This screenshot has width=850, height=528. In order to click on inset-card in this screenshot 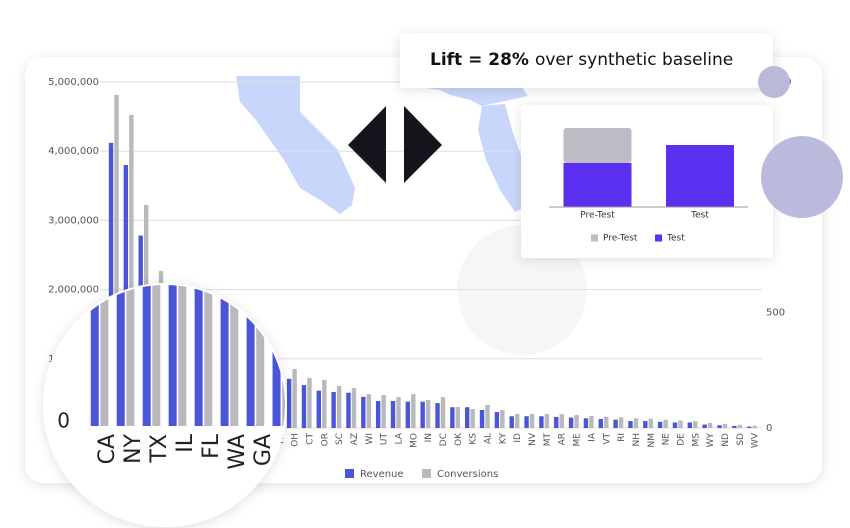, I will do `click(647, 181)`.